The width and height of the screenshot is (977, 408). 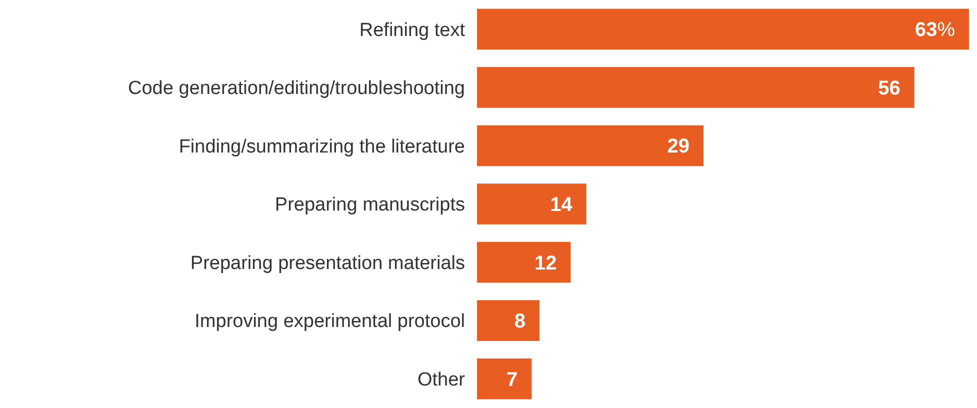 I want to click on data-label: 7, so click(x=512, y=379).